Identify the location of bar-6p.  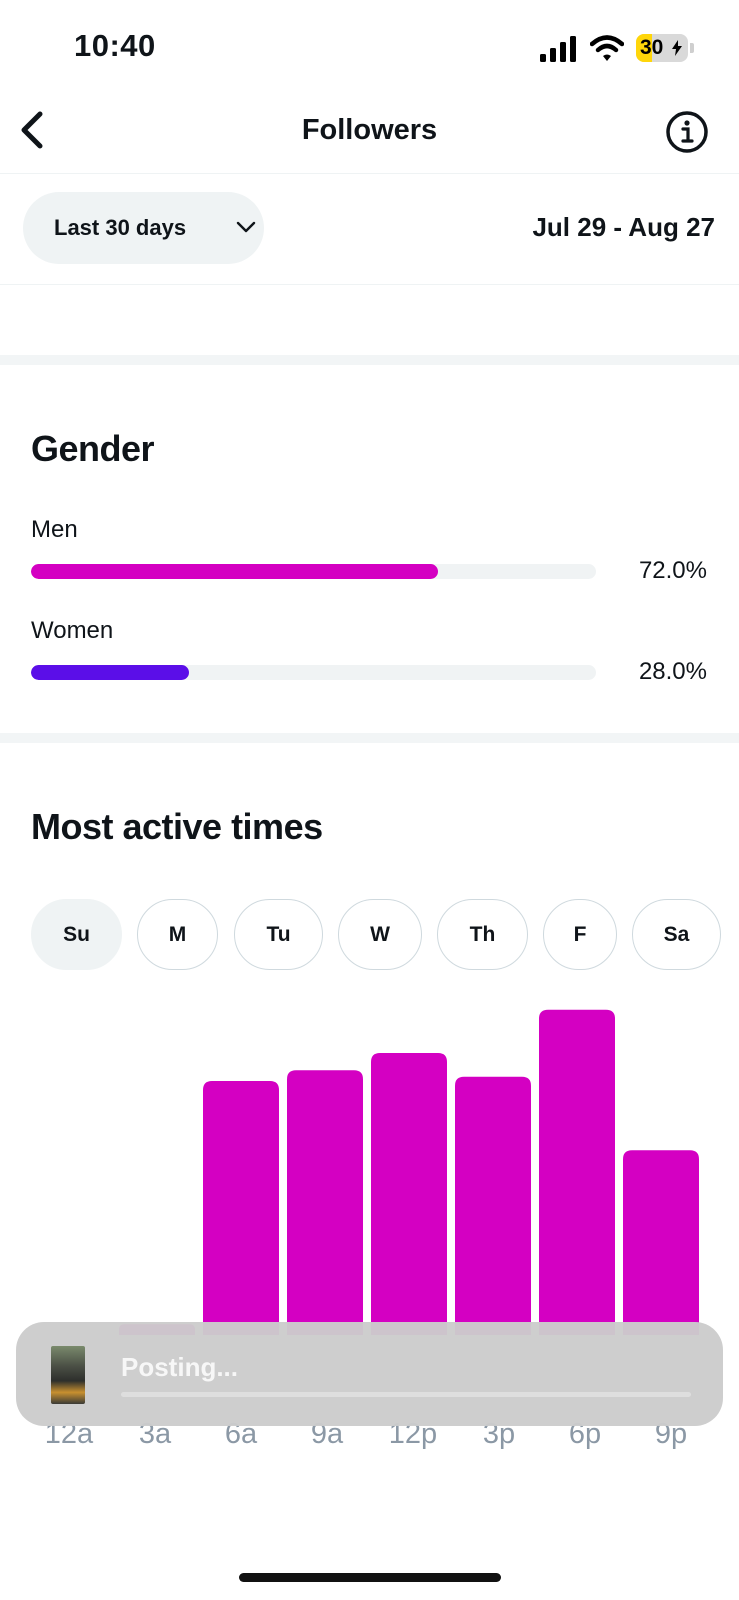
(577, 1172).